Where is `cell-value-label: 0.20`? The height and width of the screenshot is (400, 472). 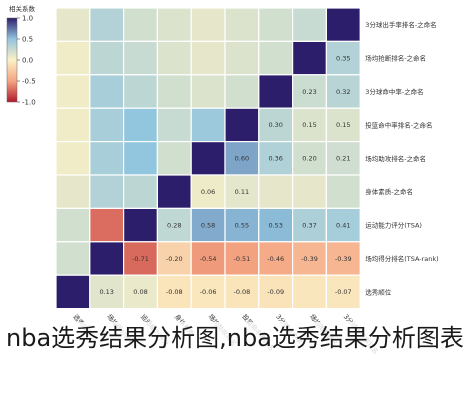 cell-value-label: 0.20 is located at coordinates (309, 159).